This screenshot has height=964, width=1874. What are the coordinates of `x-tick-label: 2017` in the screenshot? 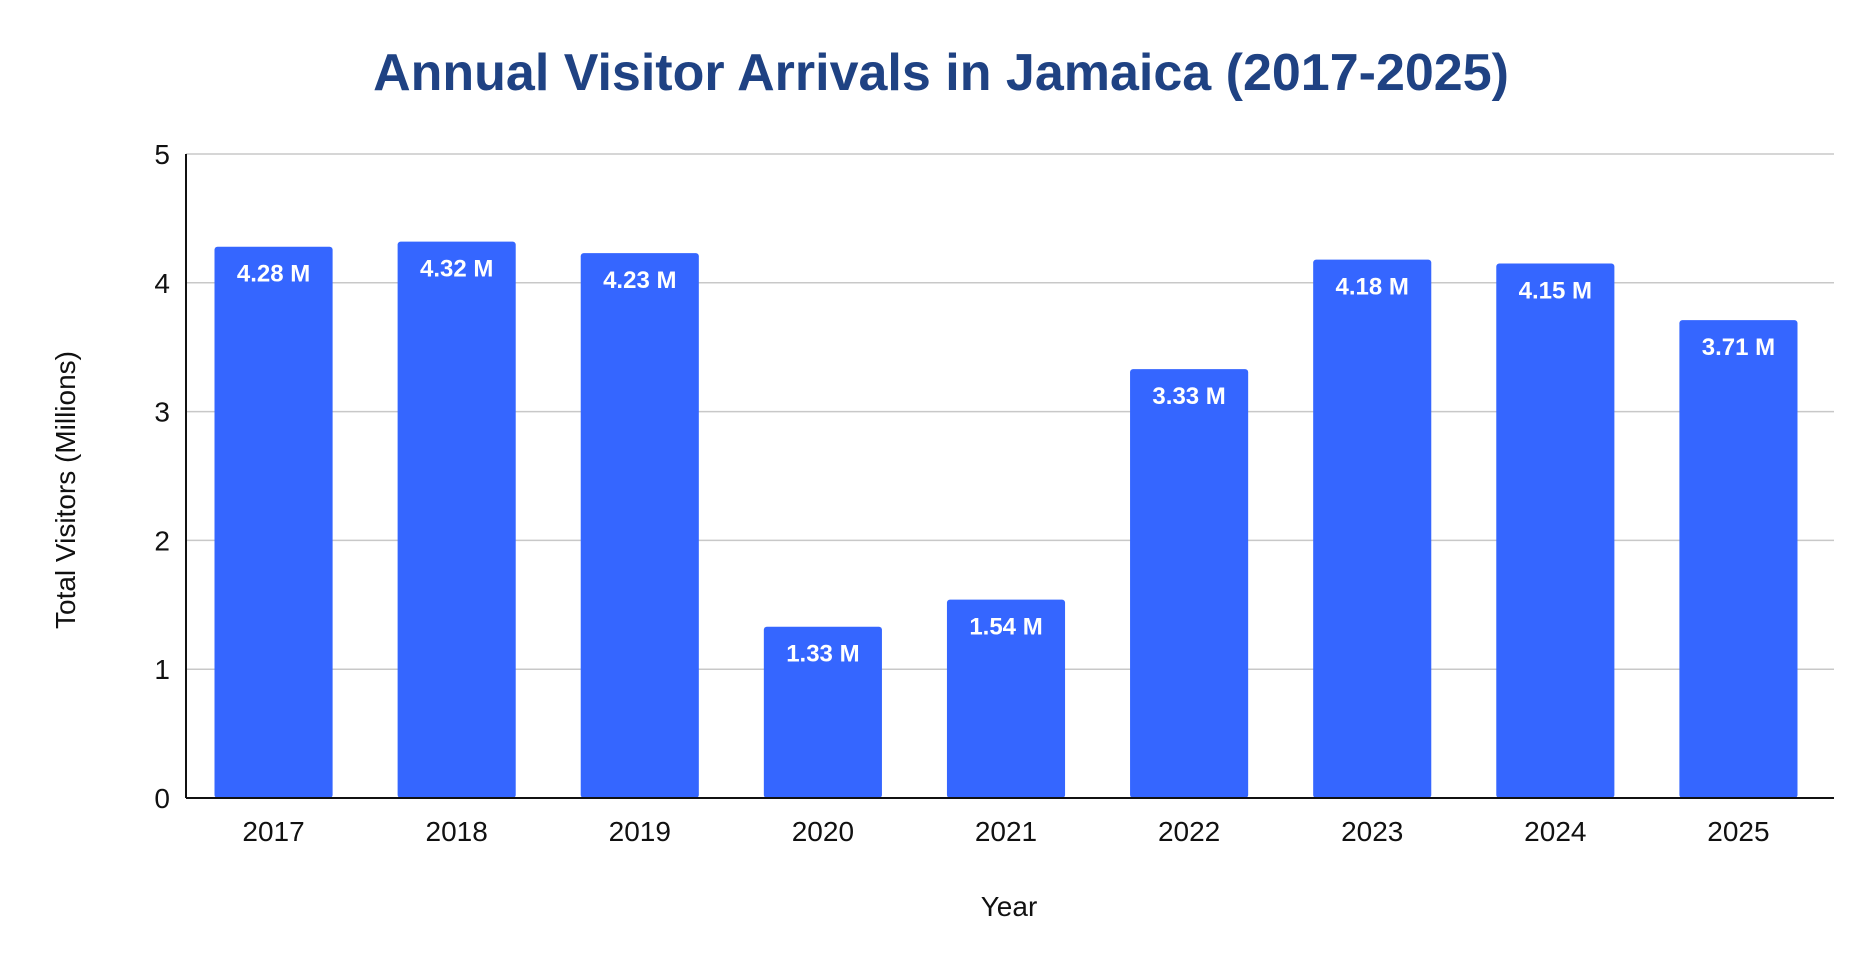 It's located at (273, 831).